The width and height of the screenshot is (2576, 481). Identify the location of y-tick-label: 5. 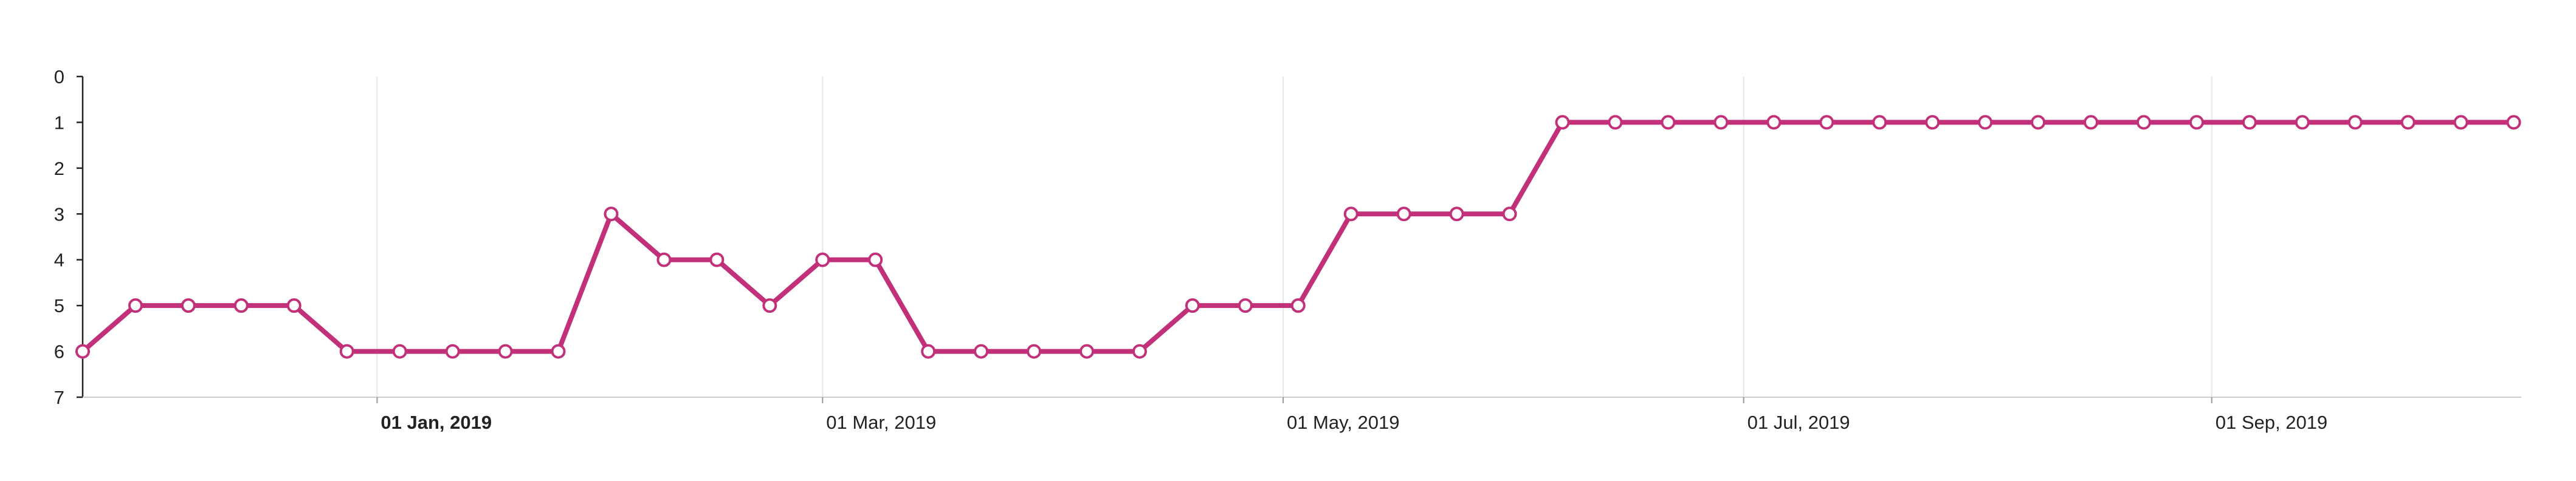
(59, 306).